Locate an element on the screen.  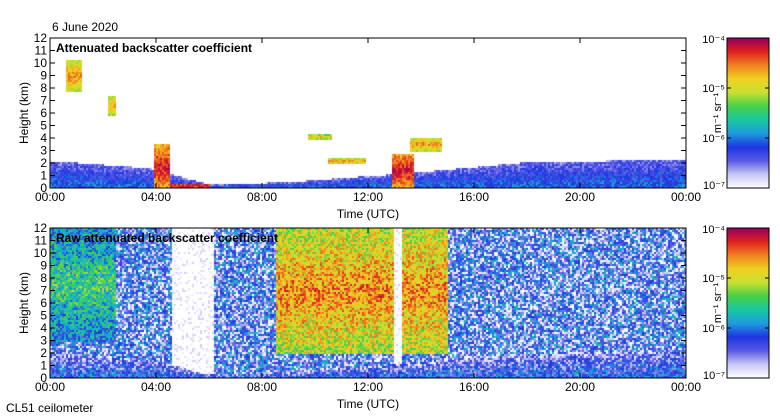
instrument-label: CL51 ceilometer is located at coordinates (49, 408).